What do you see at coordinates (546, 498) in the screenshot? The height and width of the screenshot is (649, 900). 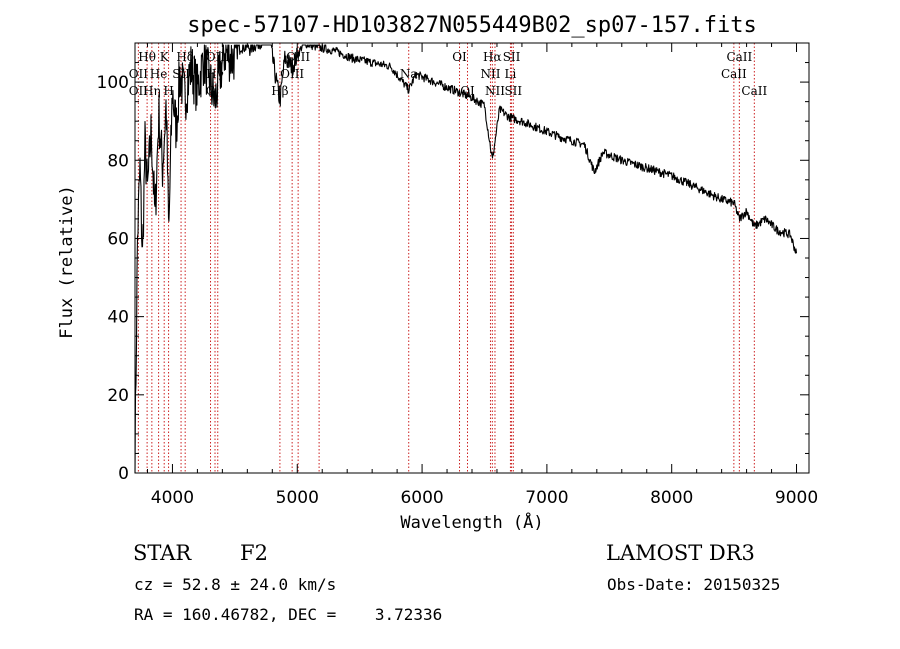 I see `x-tick-label: 7000` at bounding box center [546, 498].